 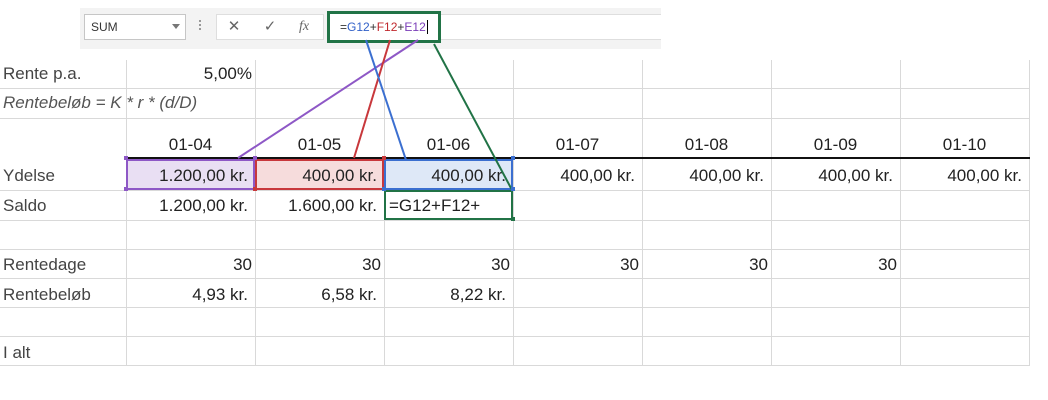 What do you see at coordinates (190, 144) in the screenshot?
I see `date-header: 01-04` at bounding box center [190, 144].